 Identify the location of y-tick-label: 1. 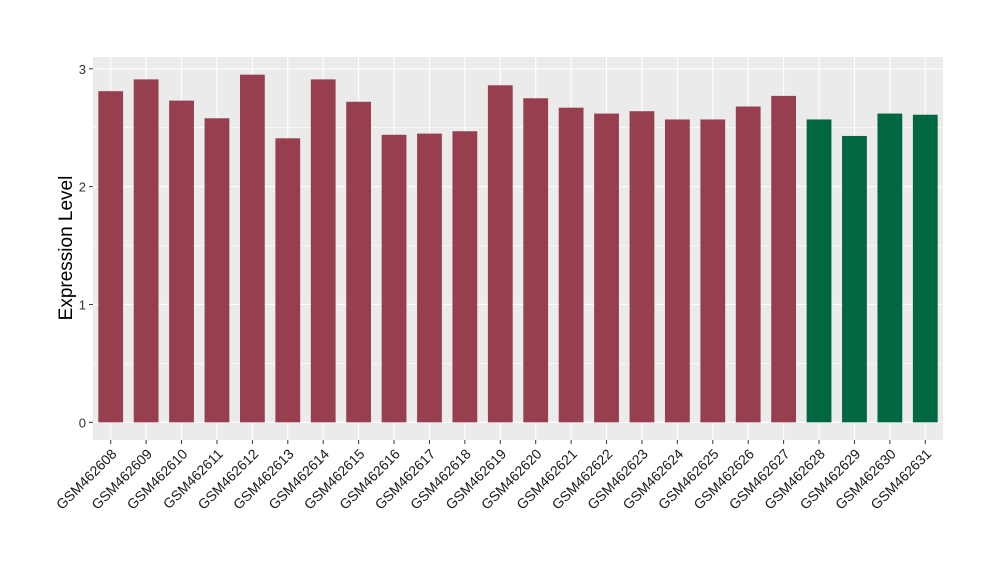
(82, 304).